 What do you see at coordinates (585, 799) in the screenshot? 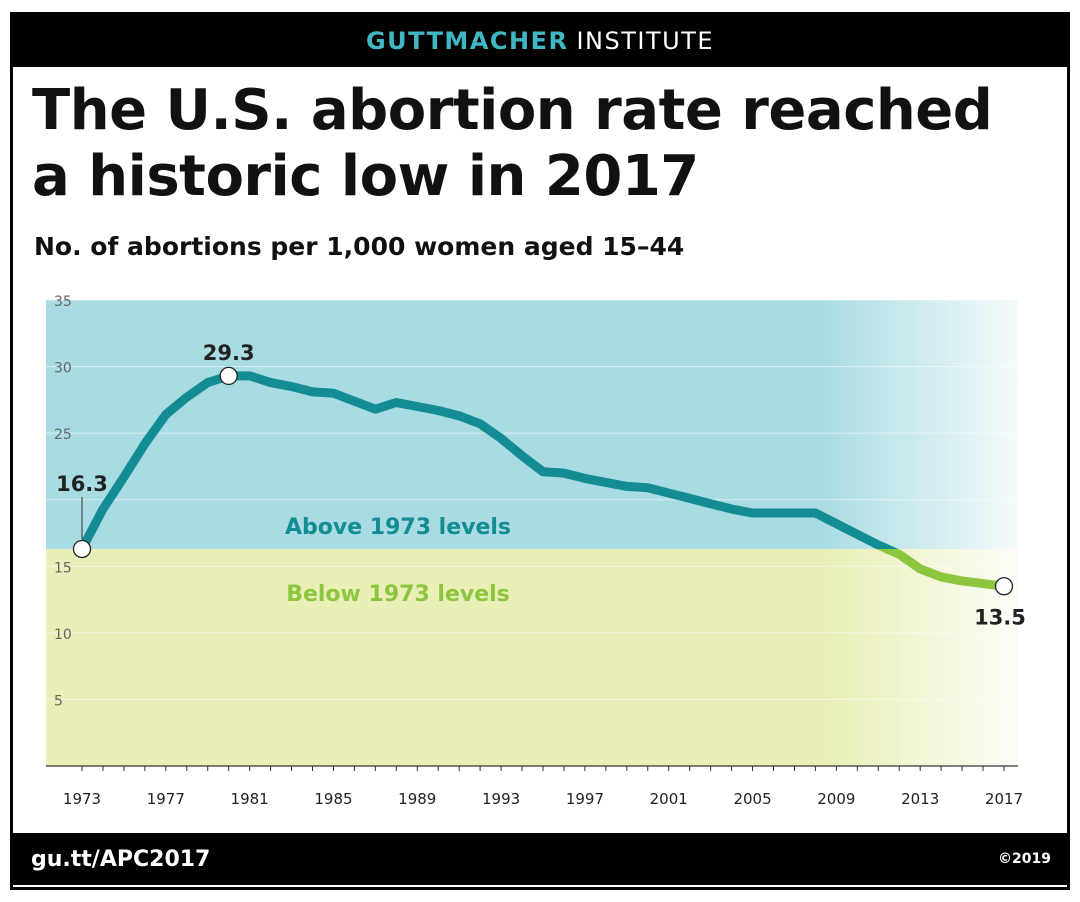
I see `x-tick-label: 1997` at bounding box center [585, 799].